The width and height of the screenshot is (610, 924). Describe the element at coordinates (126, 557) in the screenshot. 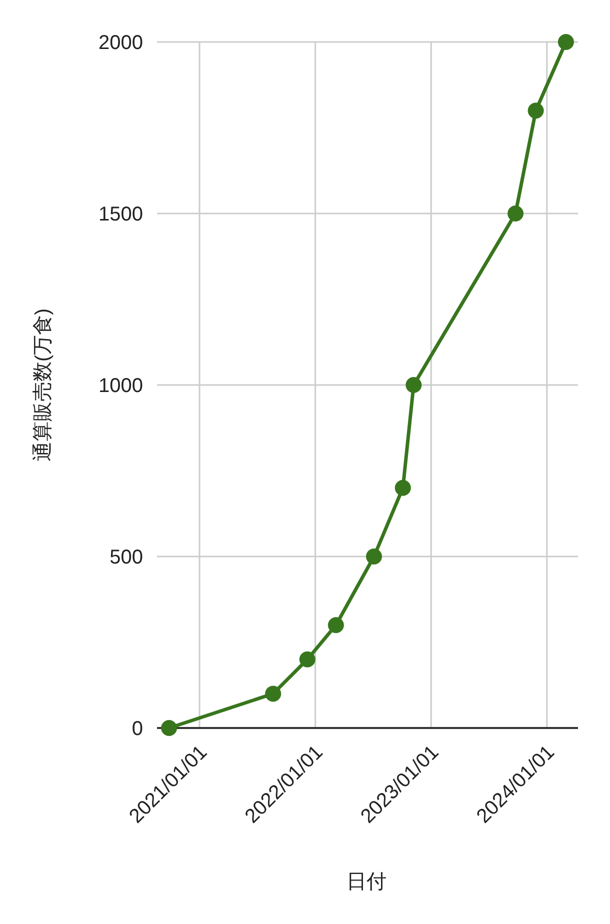

I see `y-tick-label: 500` at that location.